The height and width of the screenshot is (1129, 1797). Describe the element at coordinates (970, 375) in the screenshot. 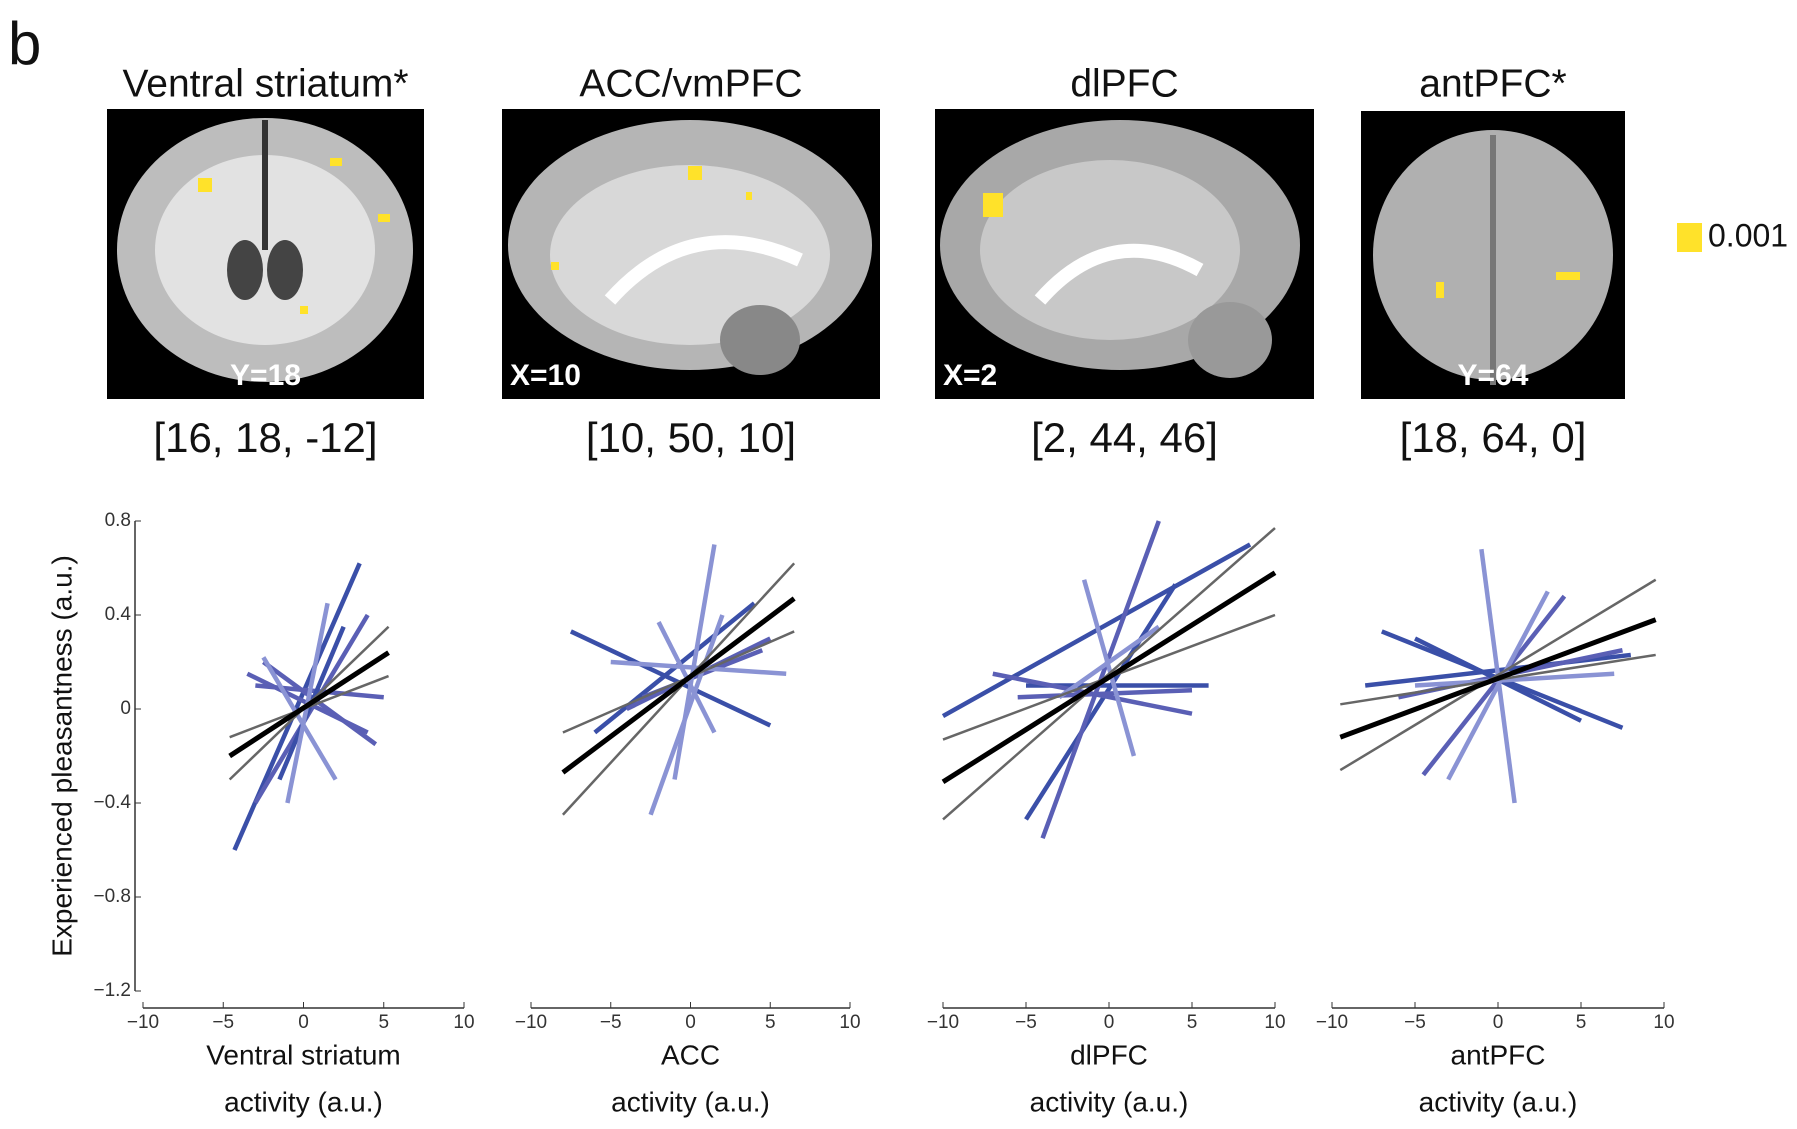

I see `slice-label: X=2` at that location.